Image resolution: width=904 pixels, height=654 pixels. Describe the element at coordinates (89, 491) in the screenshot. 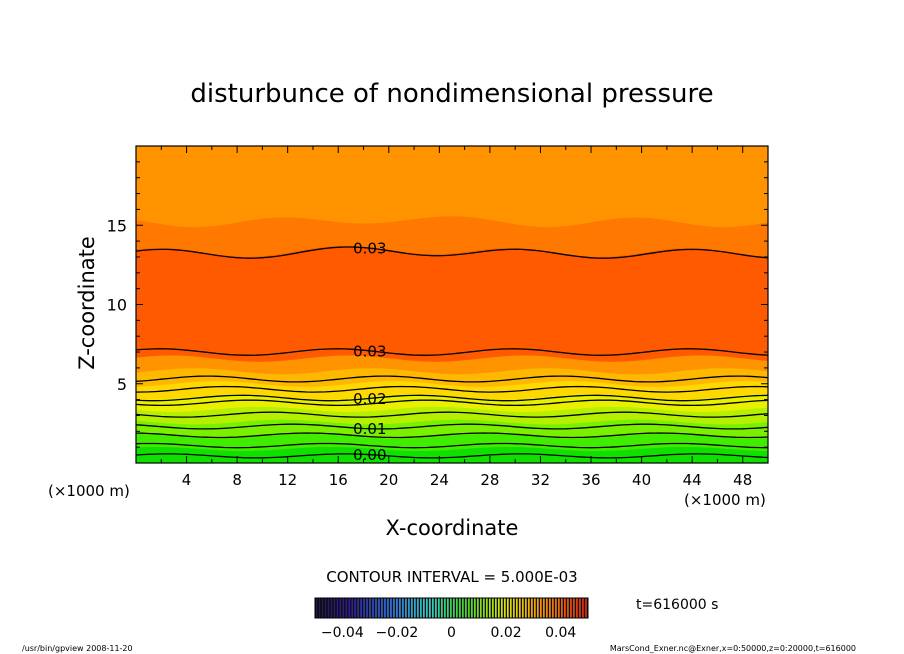

I see `x-unit-left: (×1000 m)` at that location.